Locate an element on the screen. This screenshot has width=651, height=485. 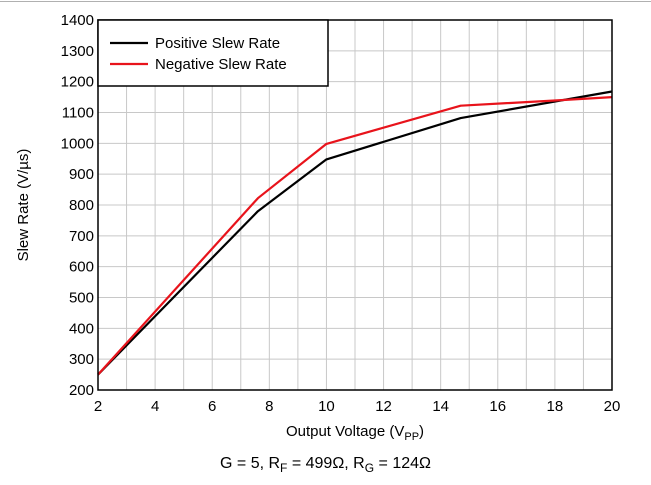
caption-text: G = 5, R is located at coordinates (250, 463).